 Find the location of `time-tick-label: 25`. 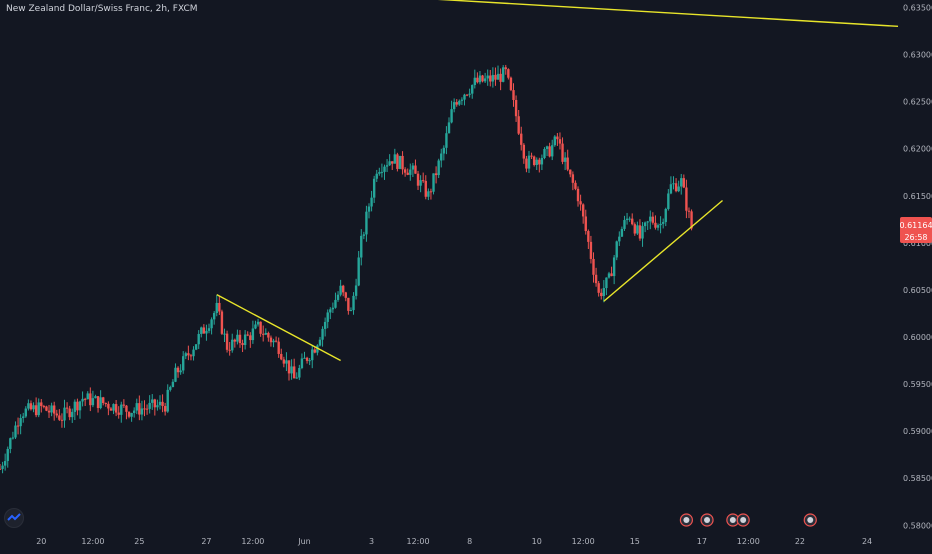

time-tick-label: 25 is located at coordinates (139, 541).